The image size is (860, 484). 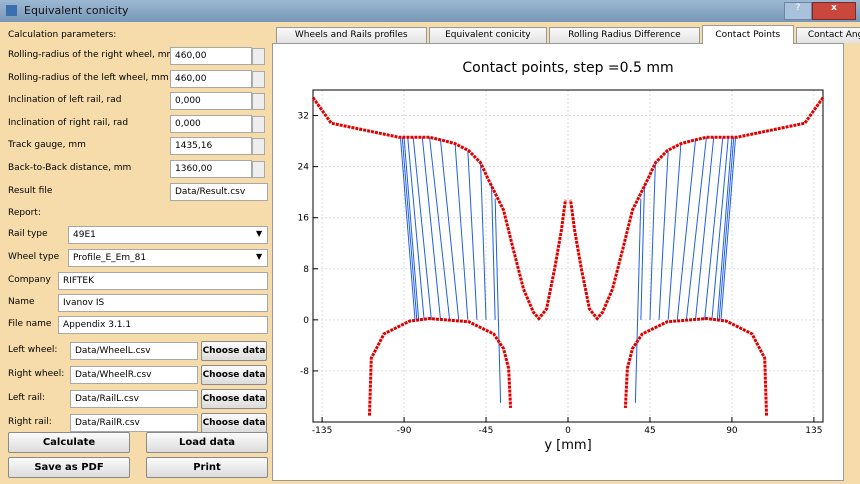 I want to click on field-label: Right wheel:, so click(x=36, y=373).